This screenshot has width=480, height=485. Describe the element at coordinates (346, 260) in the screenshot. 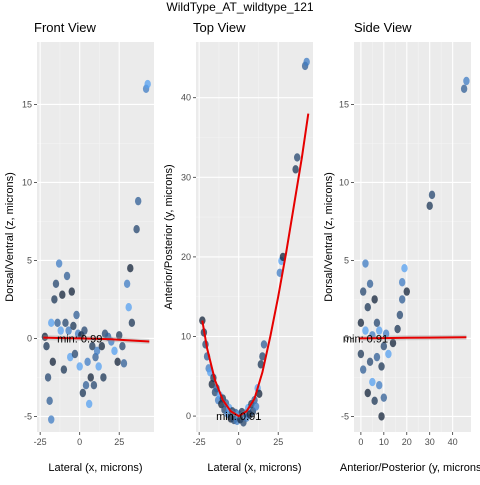

I see `y-tick-label: 5` at that location.